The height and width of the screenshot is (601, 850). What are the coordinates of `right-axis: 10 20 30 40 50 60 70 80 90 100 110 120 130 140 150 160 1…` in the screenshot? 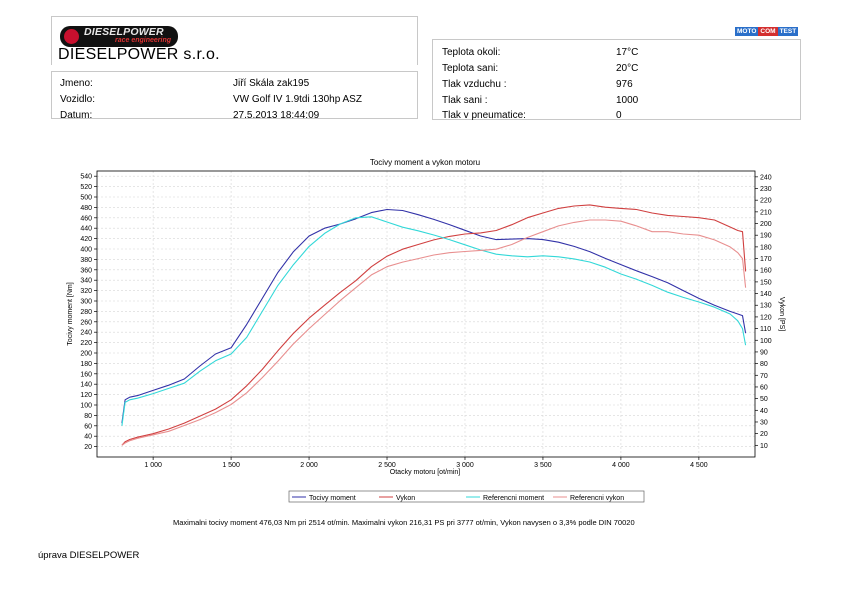 It's located at (763, 312).